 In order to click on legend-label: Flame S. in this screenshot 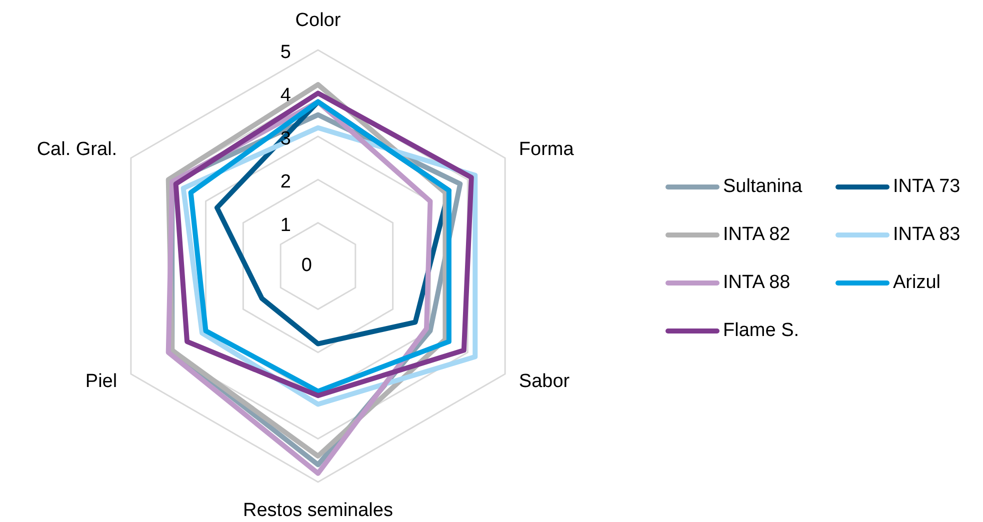, I will do `click(761, 331)`.